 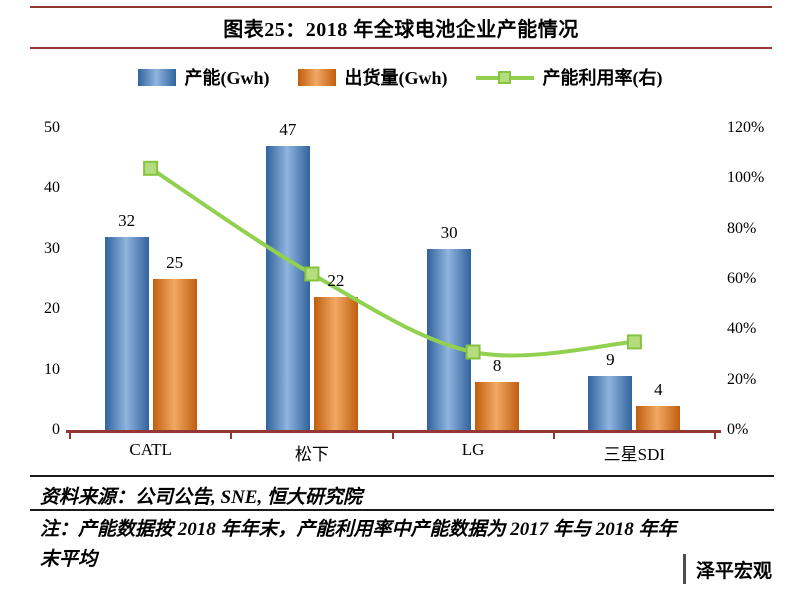 What do you see at coordinates (52, 188) in the screenshot?
I see `y-axis-left-label: 40` at bounding box center [52, 188].